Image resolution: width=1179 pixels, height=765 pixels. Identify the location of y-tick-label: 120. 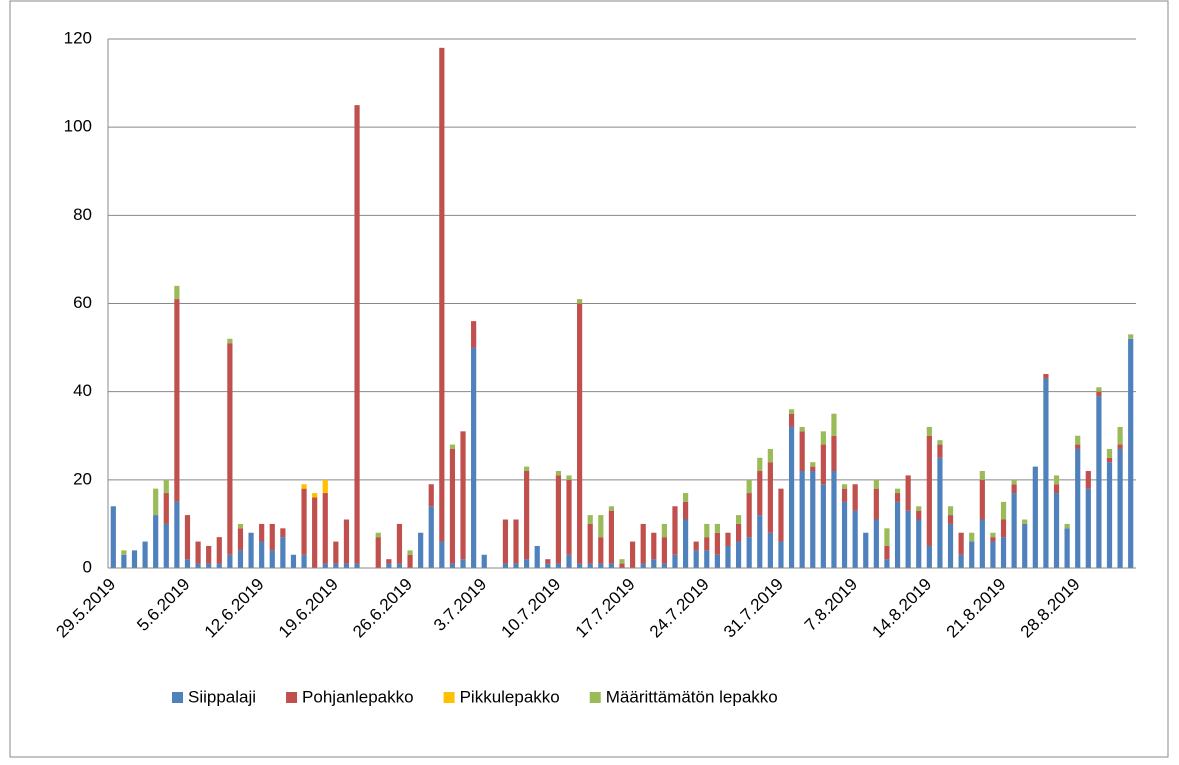
(78, 37).